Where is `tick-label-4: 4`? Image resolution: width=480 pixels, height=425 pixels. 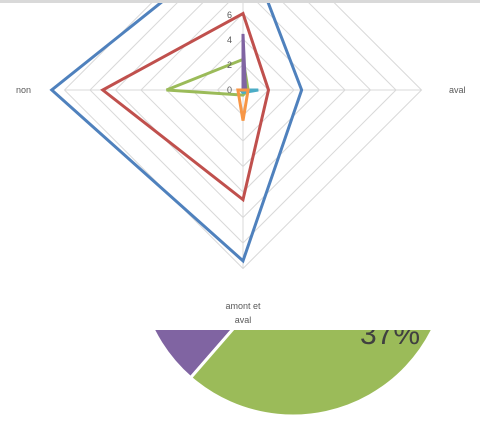
tick-label-4: 4 is located at coordinates (229, 40).